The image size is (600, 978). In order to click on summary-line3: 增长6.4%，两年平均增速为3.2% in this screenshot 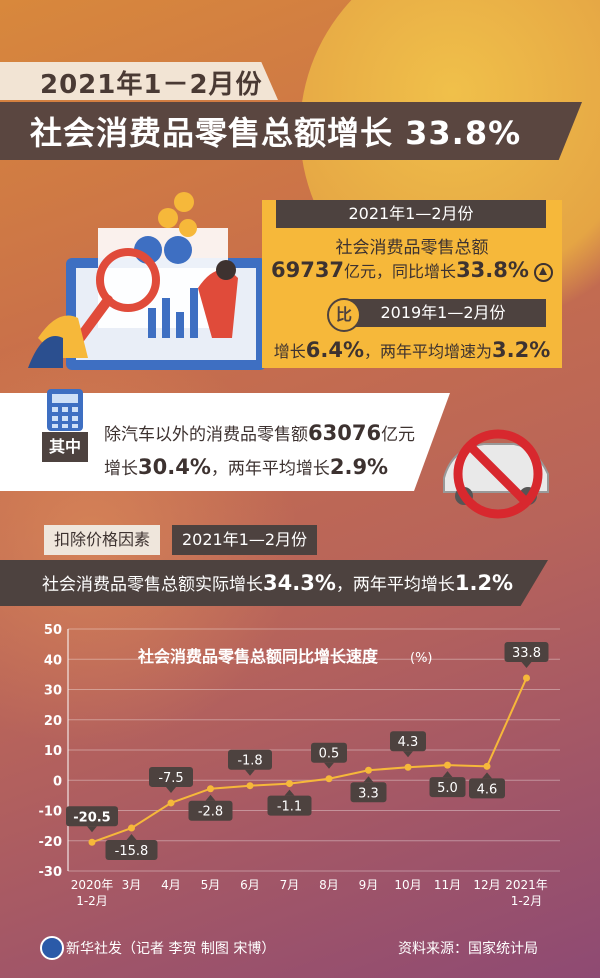, I will do `click(412, 350)`.